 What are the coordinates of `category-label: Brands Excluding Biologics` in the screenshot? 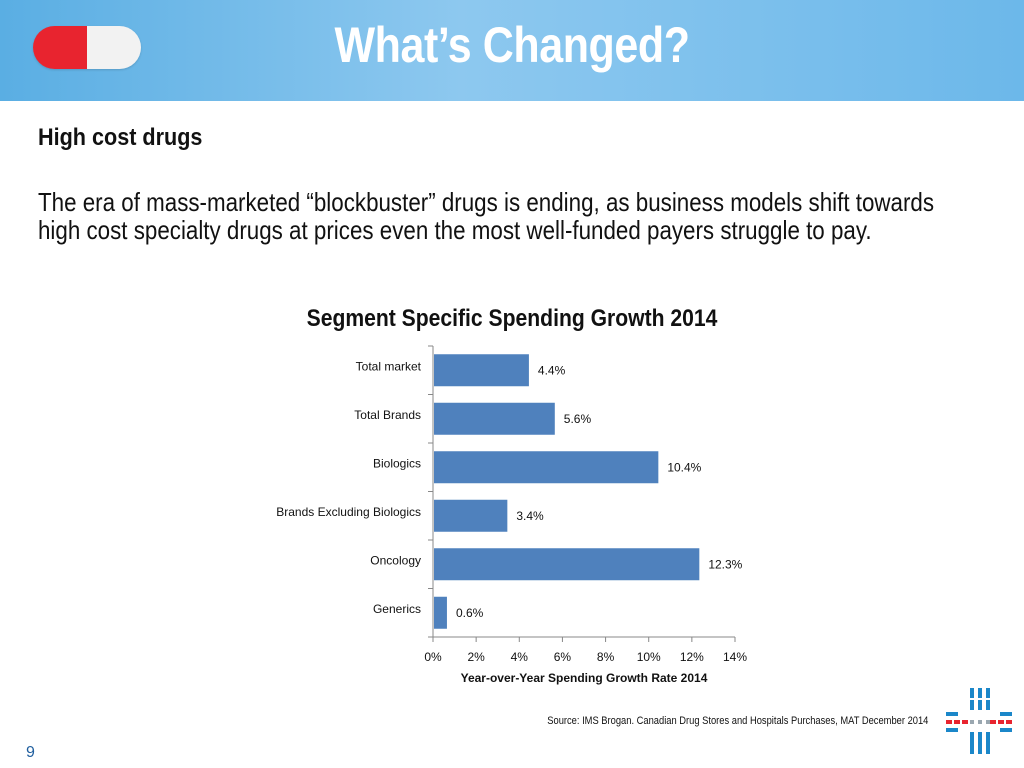 It's located at (348, 512).